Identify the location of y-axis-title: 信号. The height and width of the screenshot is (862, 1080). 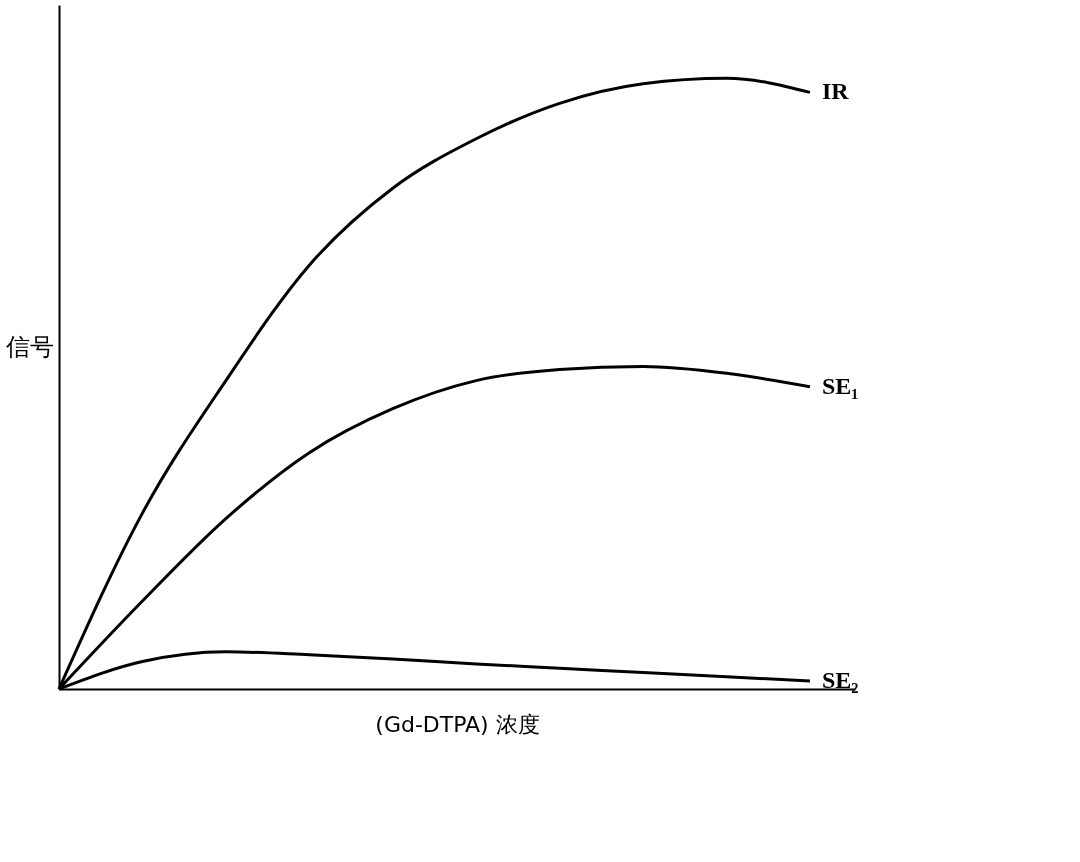
(29, 346).